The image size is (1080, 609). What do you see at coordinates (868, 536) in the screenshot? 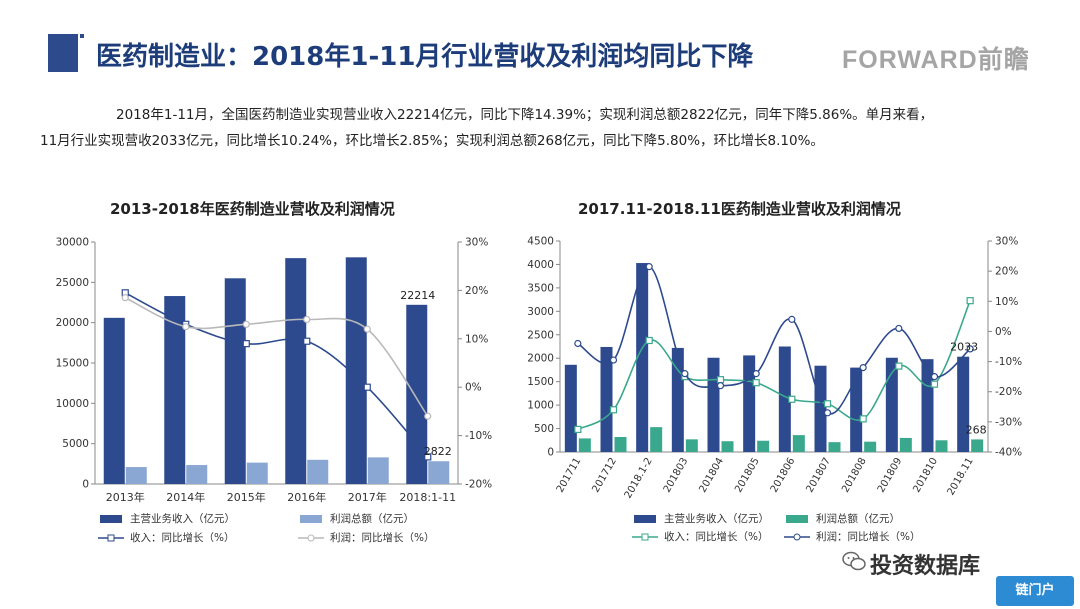
I see `legend-label: 利润：同比增长（%）` at bounding box center [868, 536].